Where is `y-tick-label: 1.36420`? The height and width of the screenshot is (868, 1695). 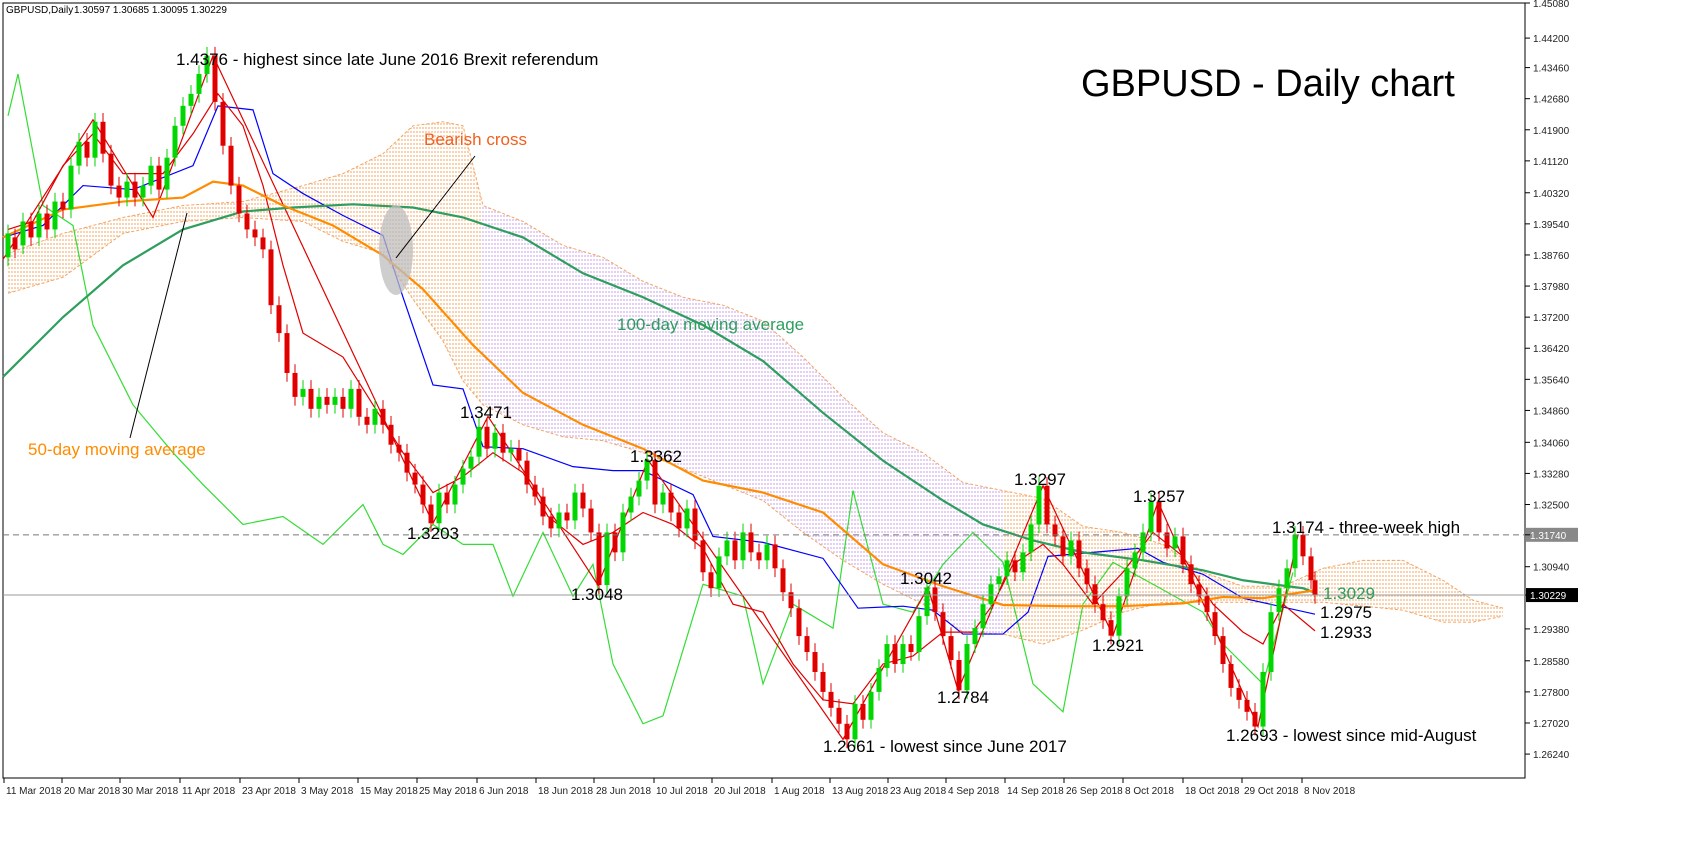 y-tick-label: 1.36420 is located at coordinates (1551, 349).